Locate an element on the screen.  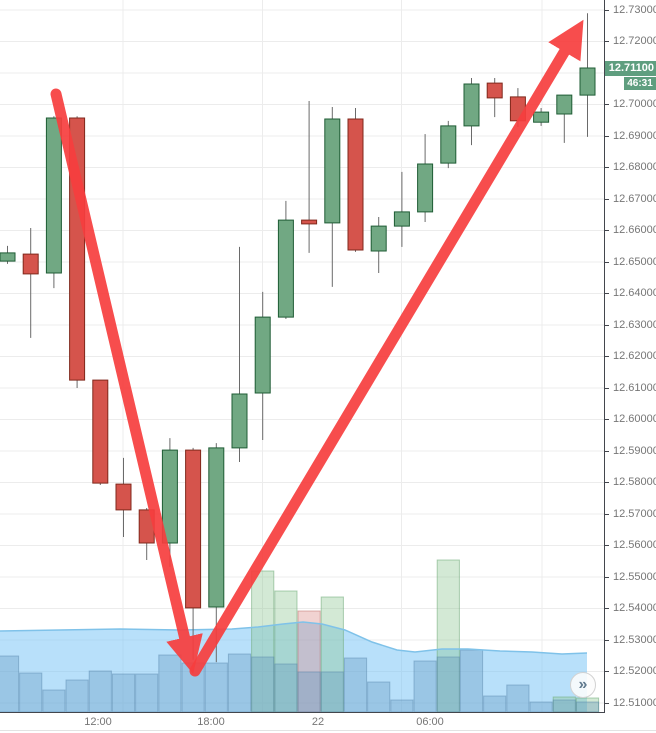
candle-countdown-badge: 46:31 is located at coordinates (640, 83).